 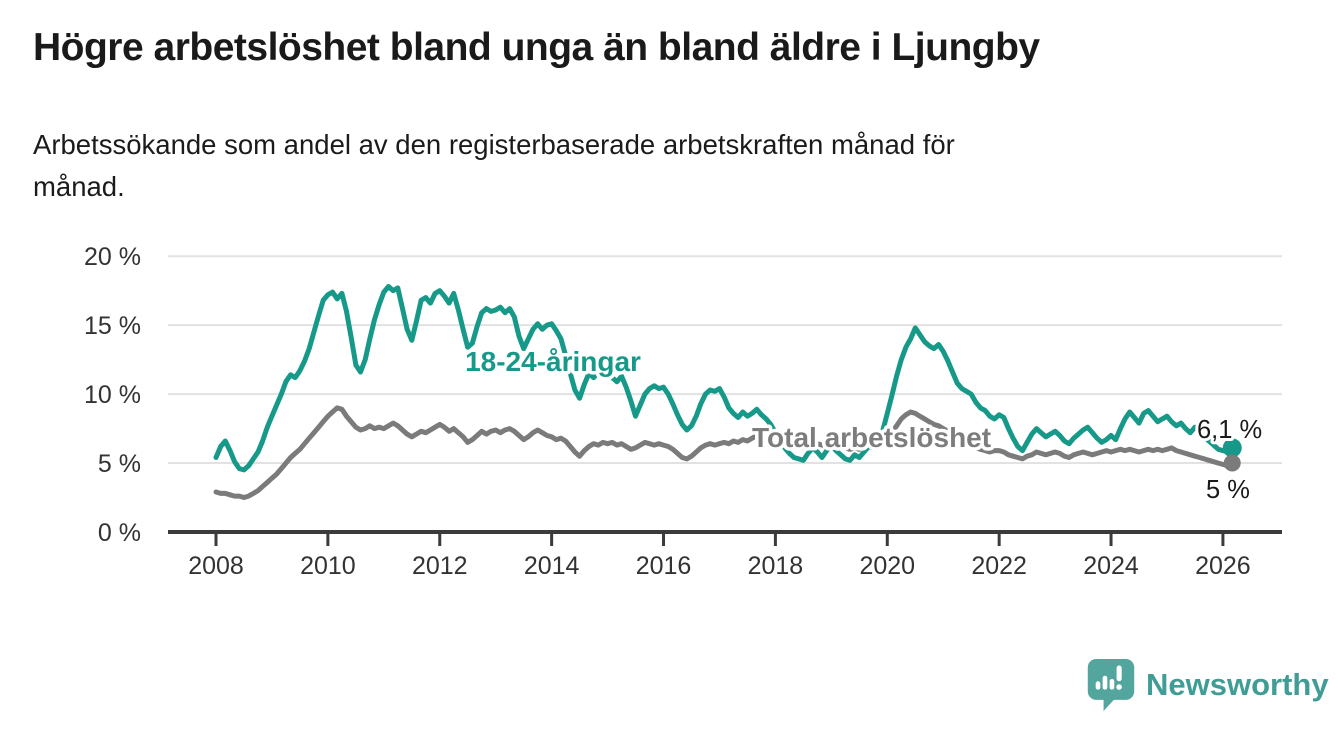 I want to click on y-axis-label: 20 %, so click(x=112, y=257).